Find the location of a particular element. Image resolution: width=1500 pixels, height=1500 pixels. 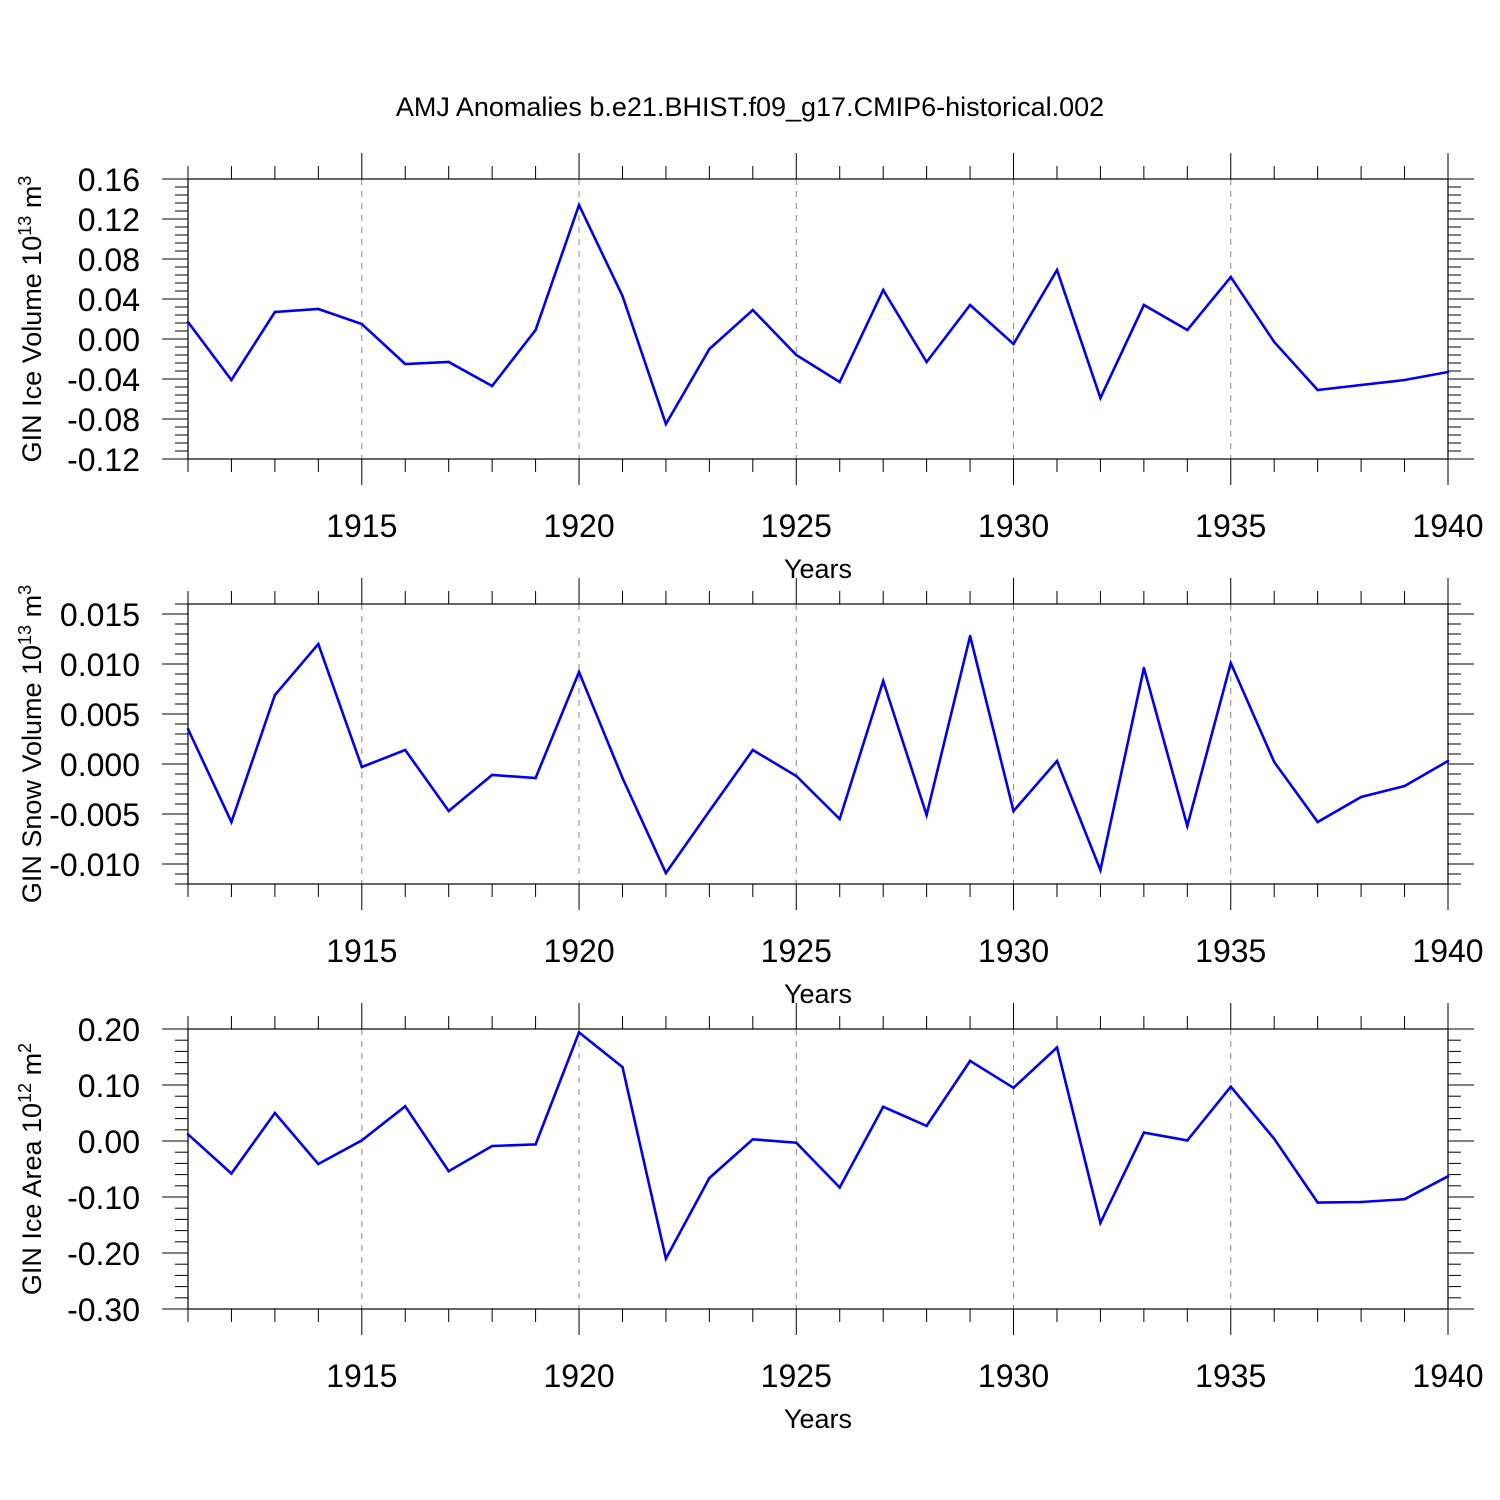

y-tick-label: -0.30 is located at coordinates (103, 1310).